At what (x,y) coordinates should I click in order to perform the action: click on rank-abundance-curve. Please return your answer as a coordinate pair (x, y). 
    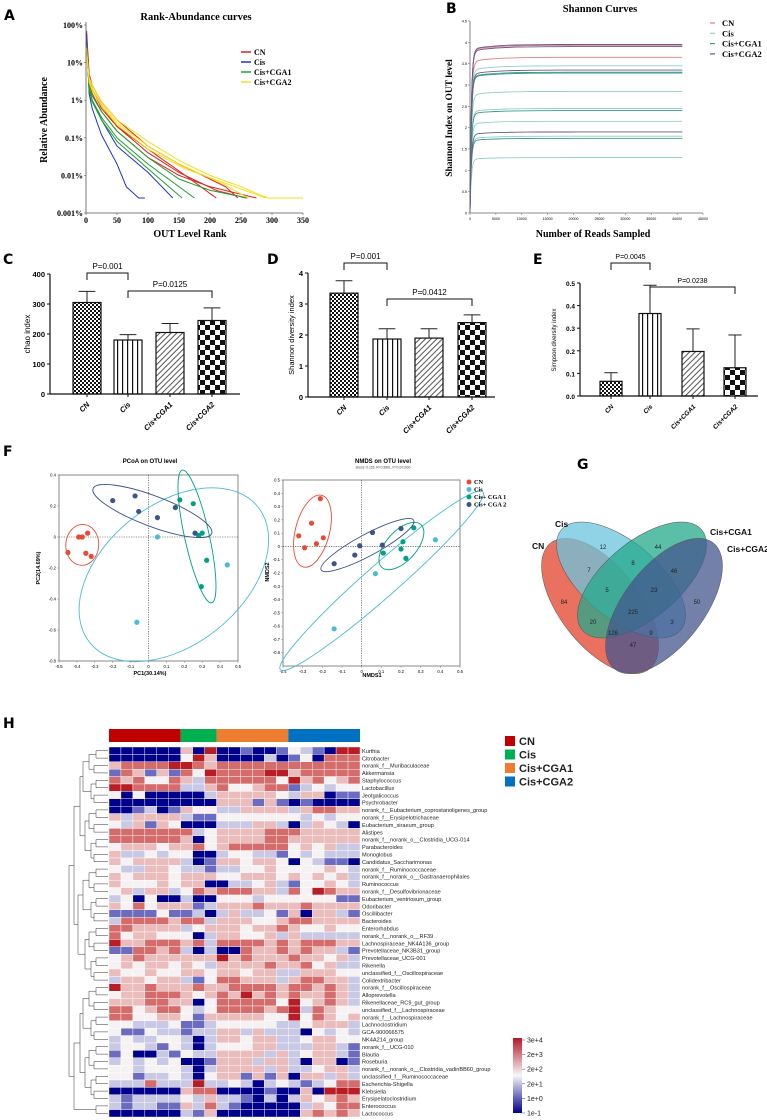
    Looking at the image, I should click on (162, 114).